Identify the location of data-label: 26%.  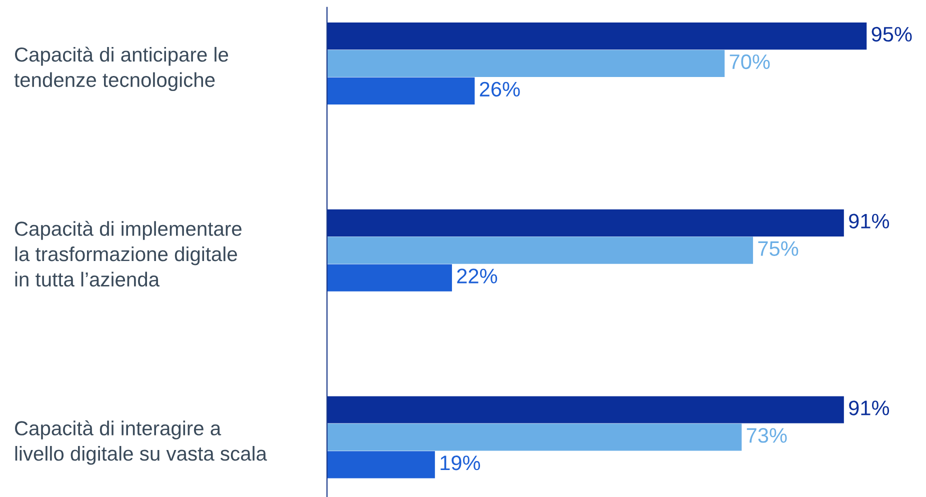
(500, 89).